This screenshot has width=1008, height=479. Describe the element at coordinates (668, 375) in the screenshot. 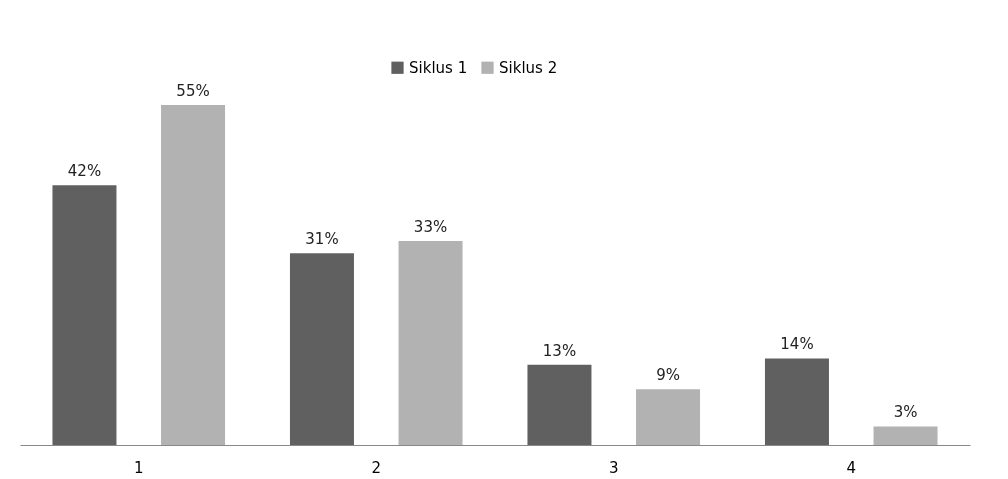

I see `data-label: 9%` at that location.